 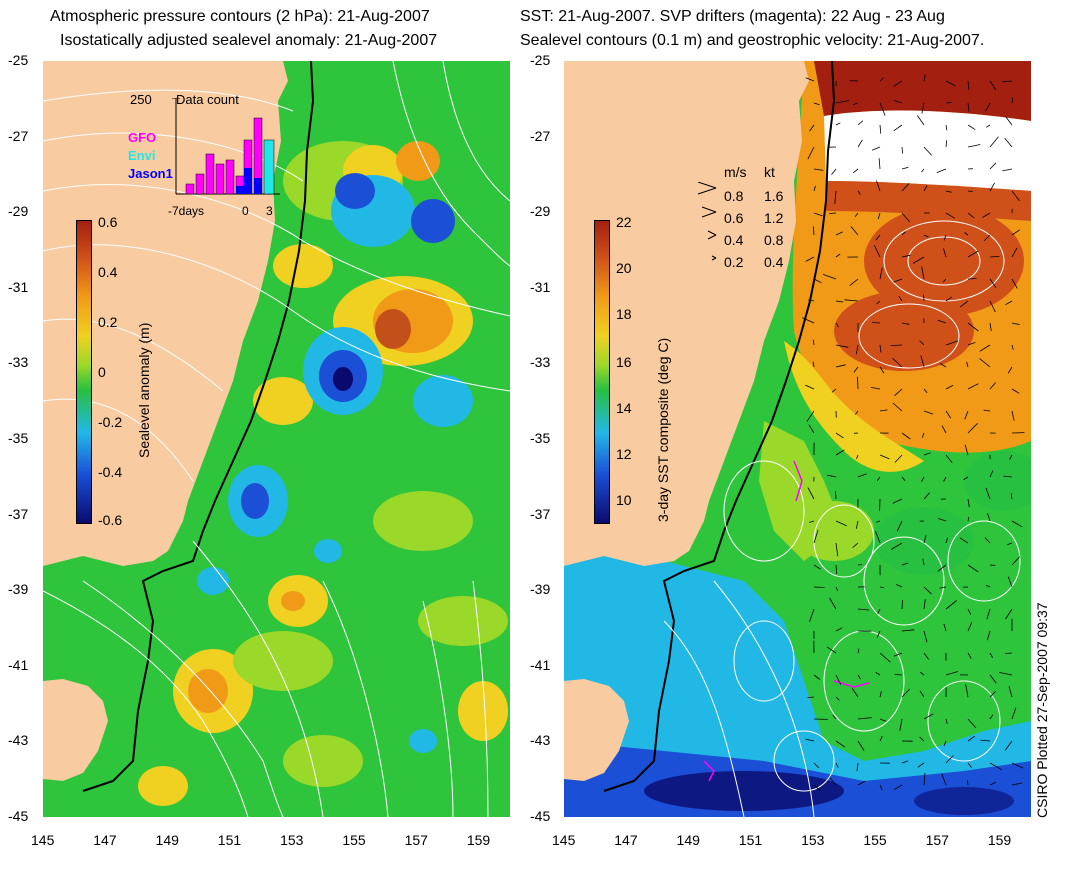 I want to click on sst-cbar-tick-2: 18, so click(x=624, y=314).